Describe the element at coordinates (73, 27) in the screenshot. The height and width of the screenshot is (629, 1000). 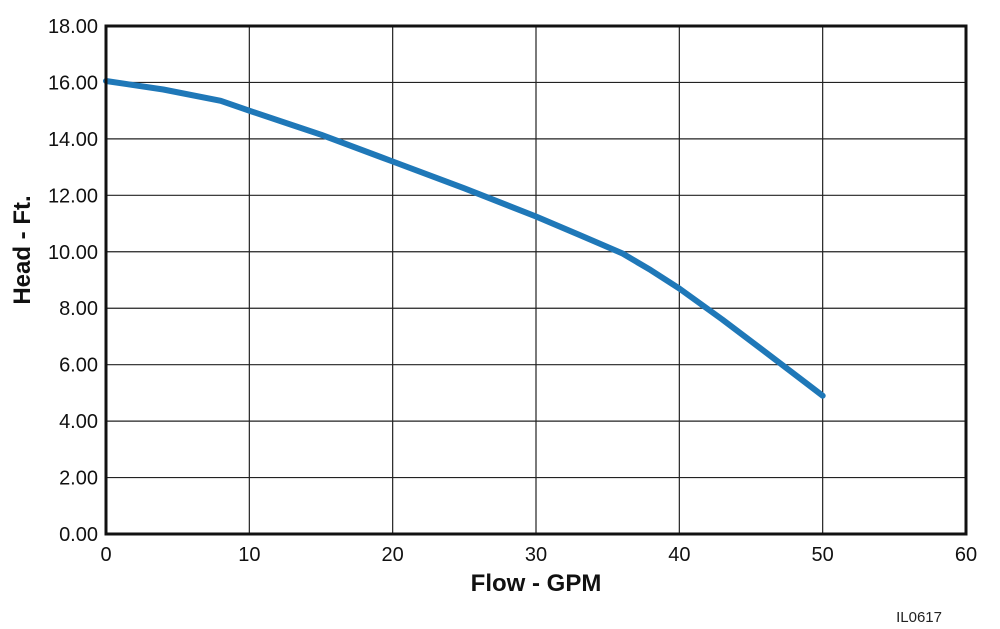
I see `y-tick-label: 18.00` at that location.